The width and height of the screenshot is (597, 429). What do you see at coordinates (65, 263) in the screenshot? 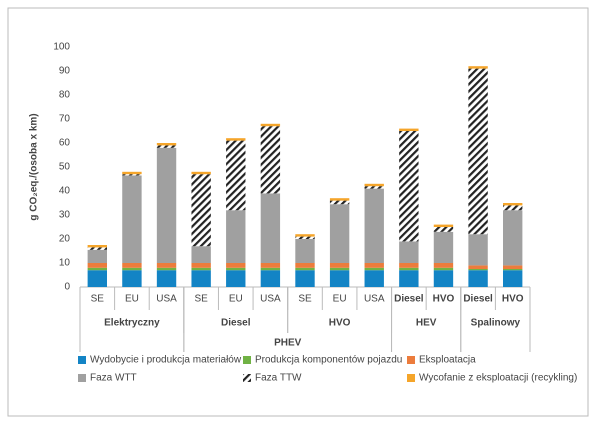
I see `y-tick-label: 10` at bounding box center [65, 263].